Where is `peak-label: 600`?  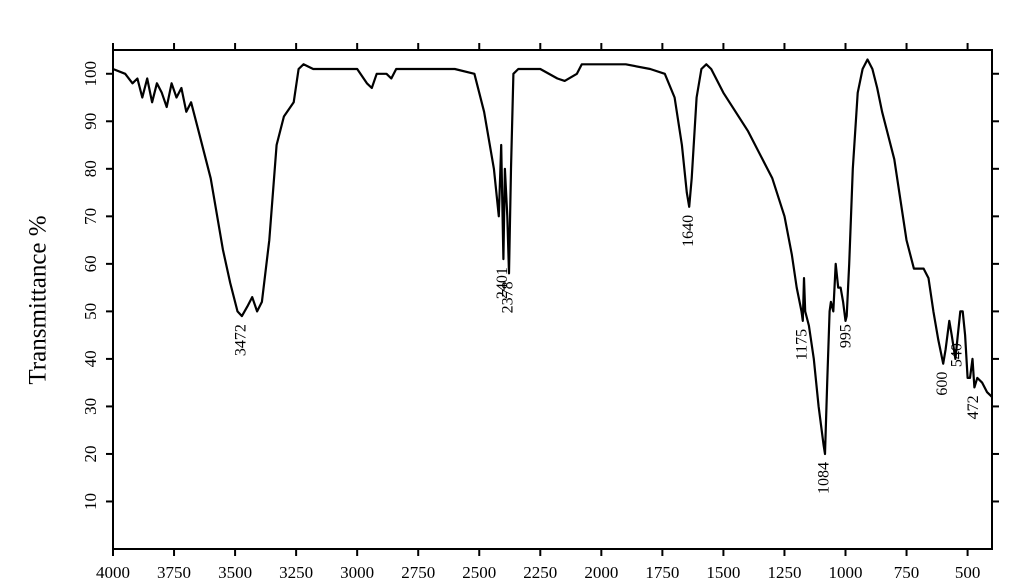 peak-label: 600 is located at coordinates (942, 384).